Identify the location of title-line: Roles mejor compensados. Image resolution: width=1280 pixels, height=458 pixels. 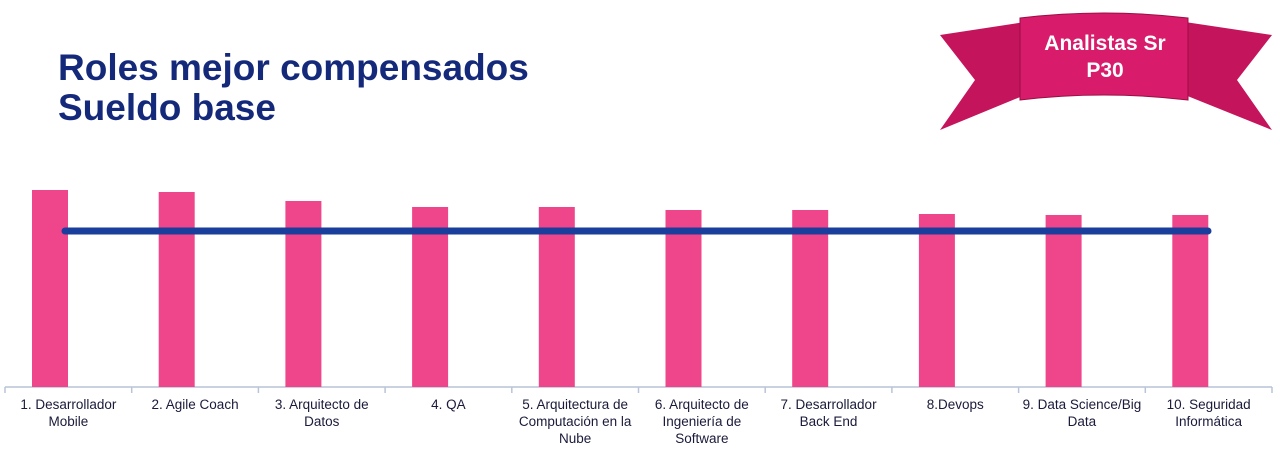
(293, 67).